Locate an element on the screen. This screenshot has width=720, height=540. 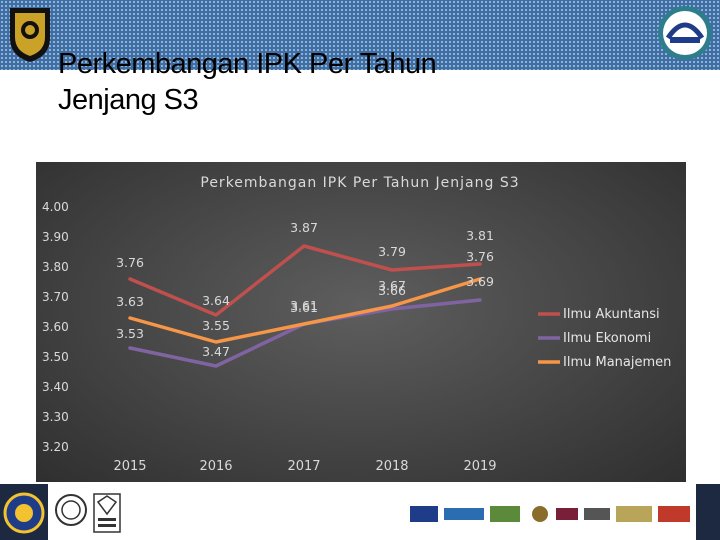
ub-logo is located at coordinates (24, 513).